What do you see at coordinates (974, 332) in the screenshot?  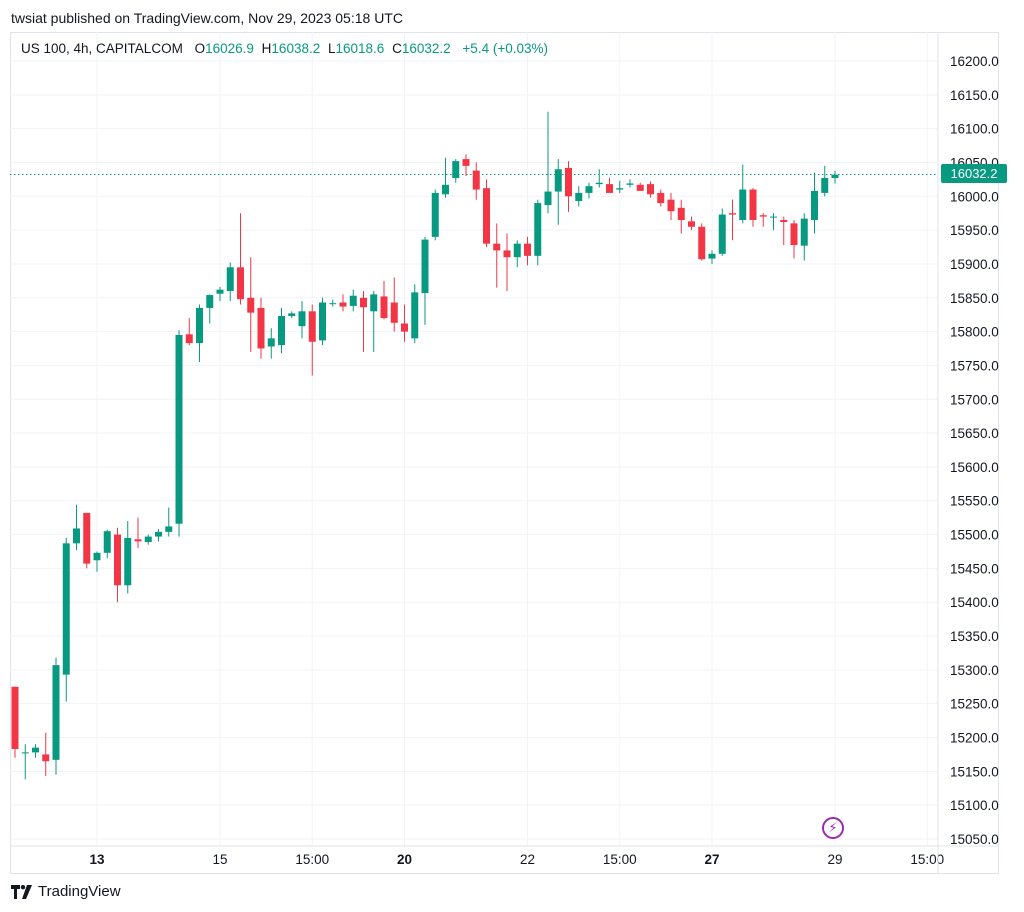 I see `y-tick-label: 15800.0` at bounding box center [974, 332].